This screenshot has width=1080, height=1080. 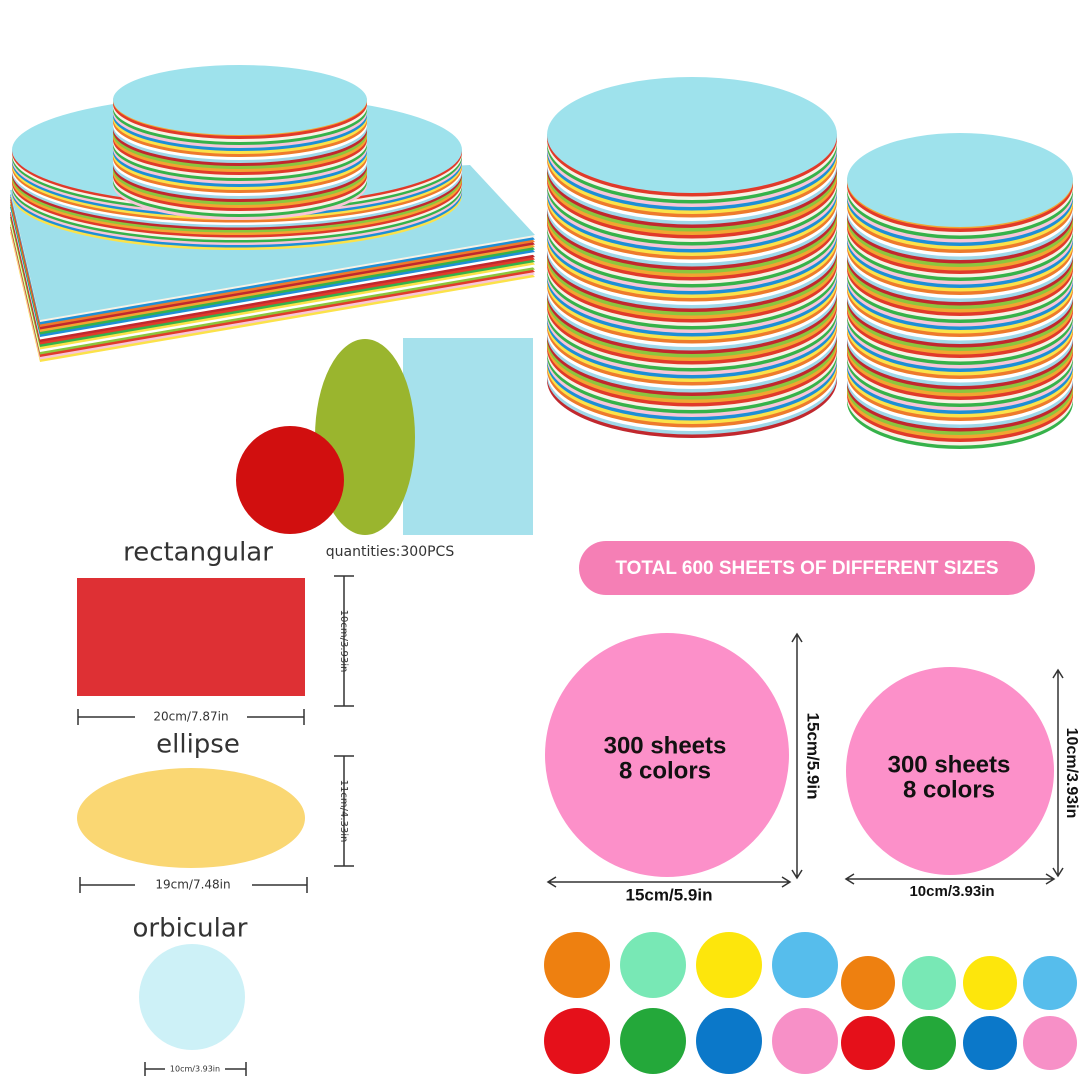 What do you see at coordinates (810, 1003) in the screenshot?
I see `color-swatches` at bounding box center [810, 1003].